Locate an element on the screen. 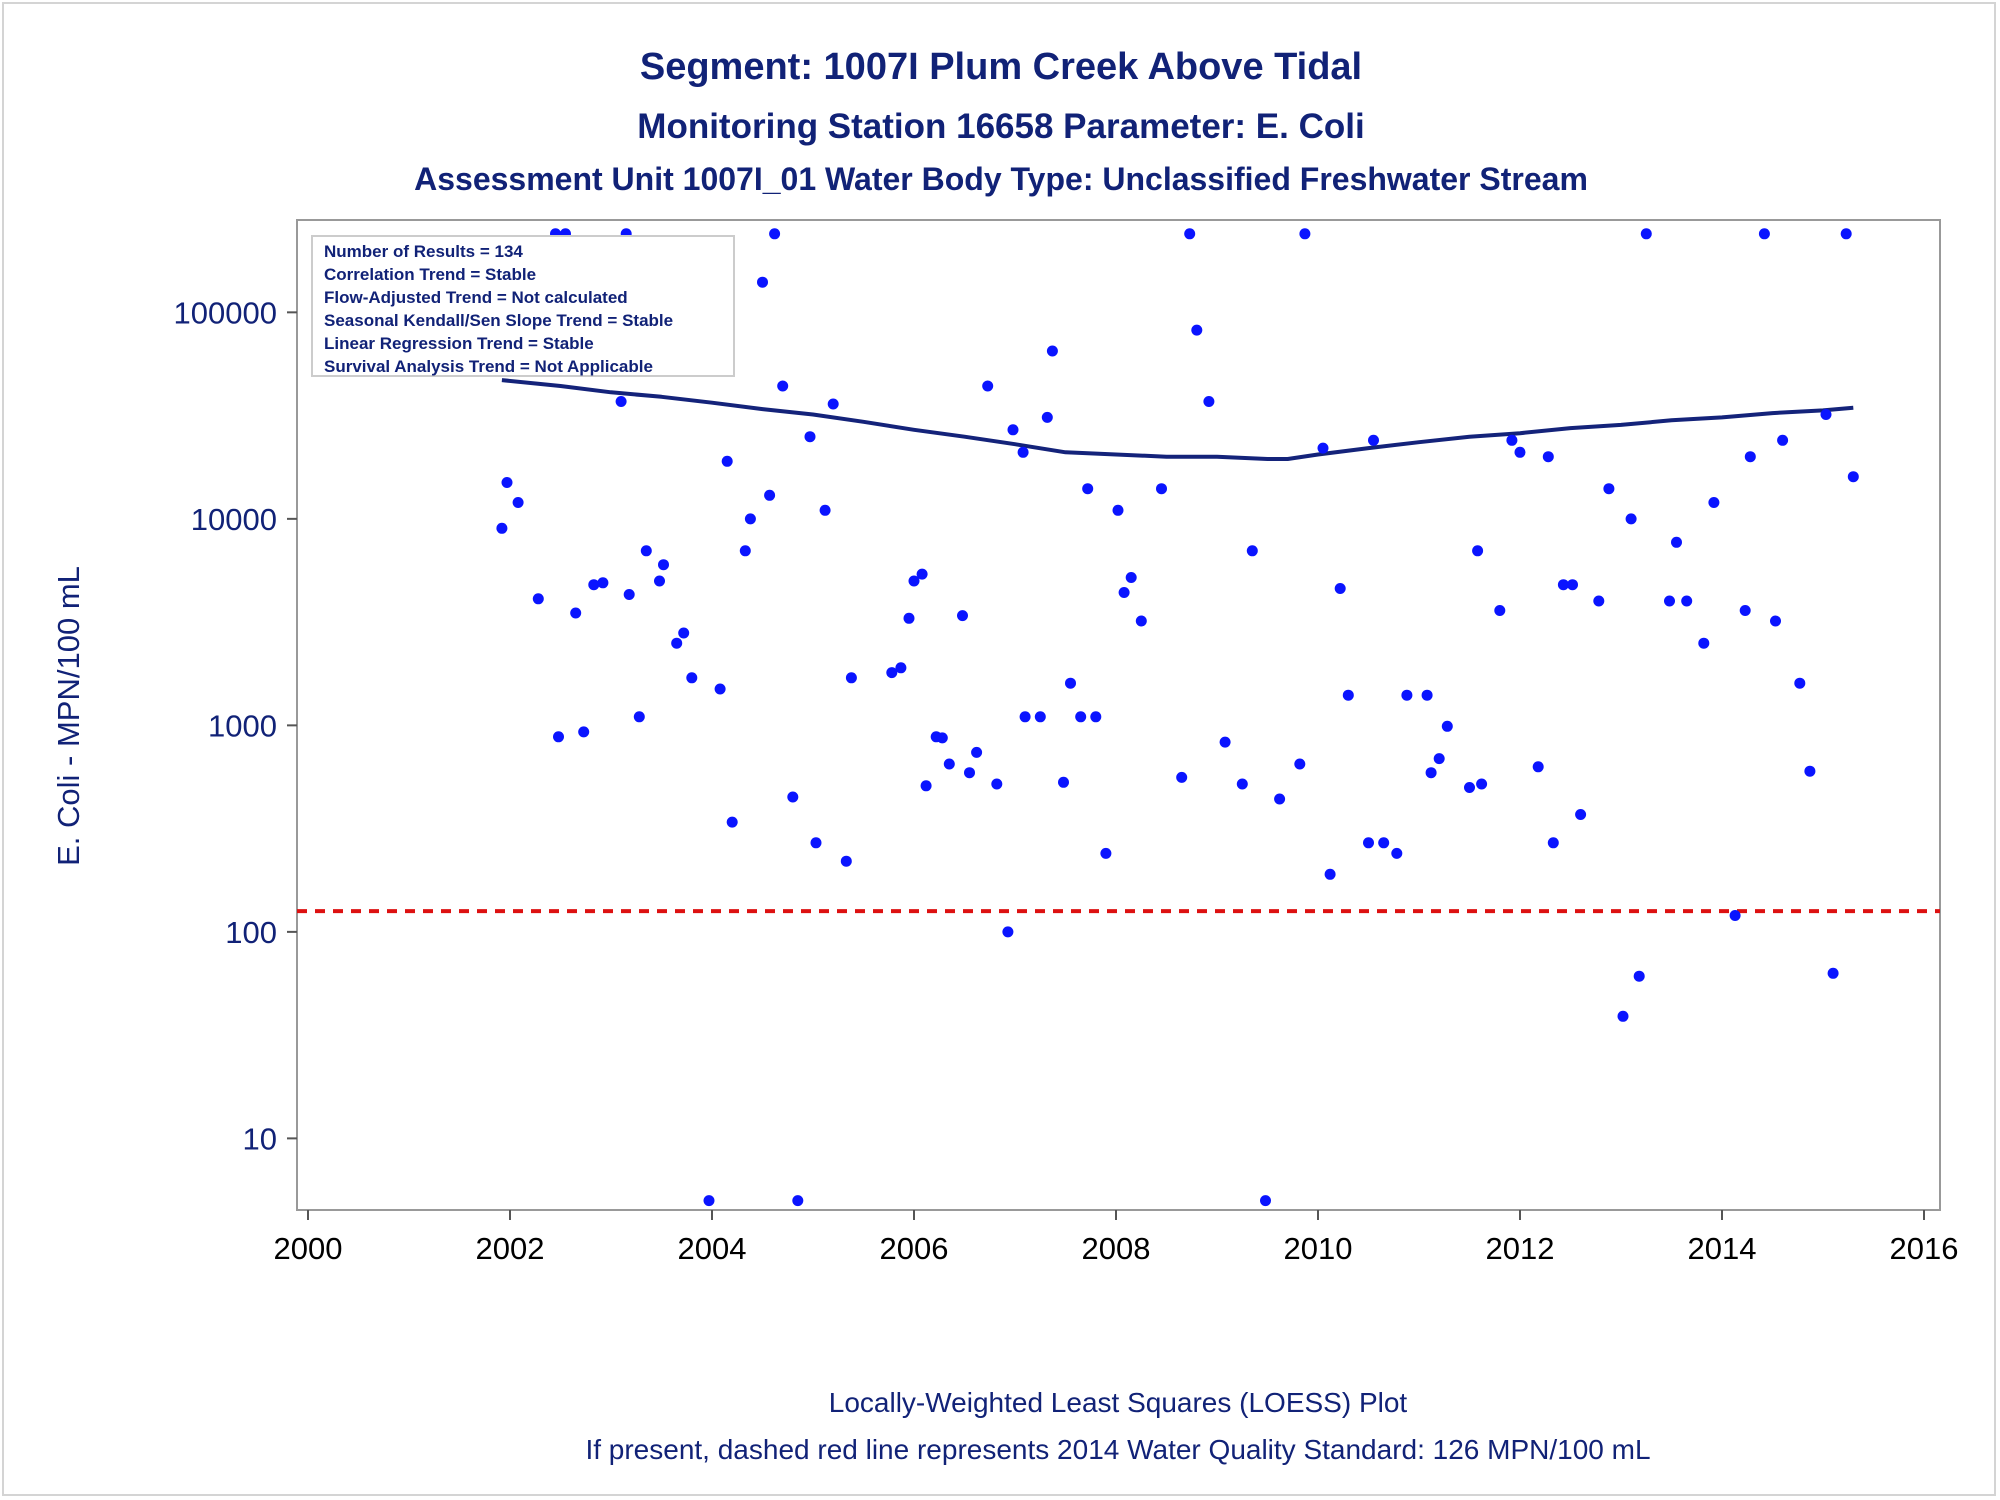  stats-line: Survival Analysis Trend = Not Applicable is located at coordinates (488, 366).